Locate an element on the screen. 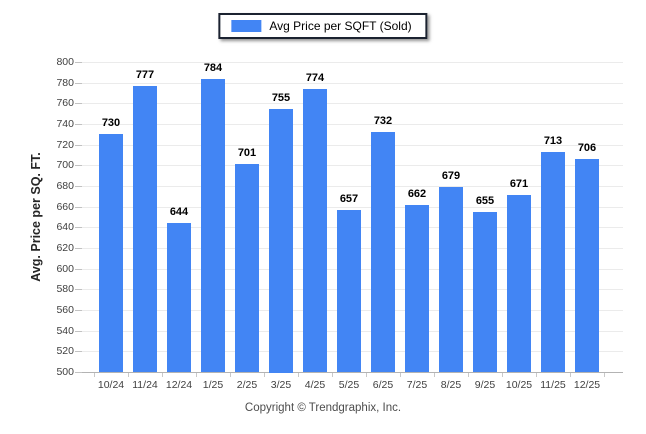 The image size is (646, 434). y-axis-tick-label: 700 is located at coordinates (65, 165).